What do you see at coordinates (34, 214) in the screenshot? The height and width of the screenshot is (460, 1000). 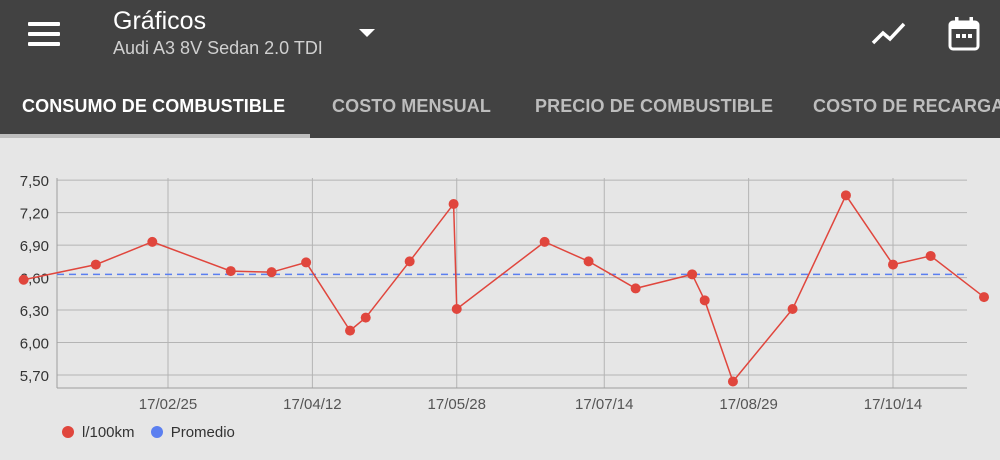 I see `y-tick-label: 7,20` at bounding box center [34, 214].